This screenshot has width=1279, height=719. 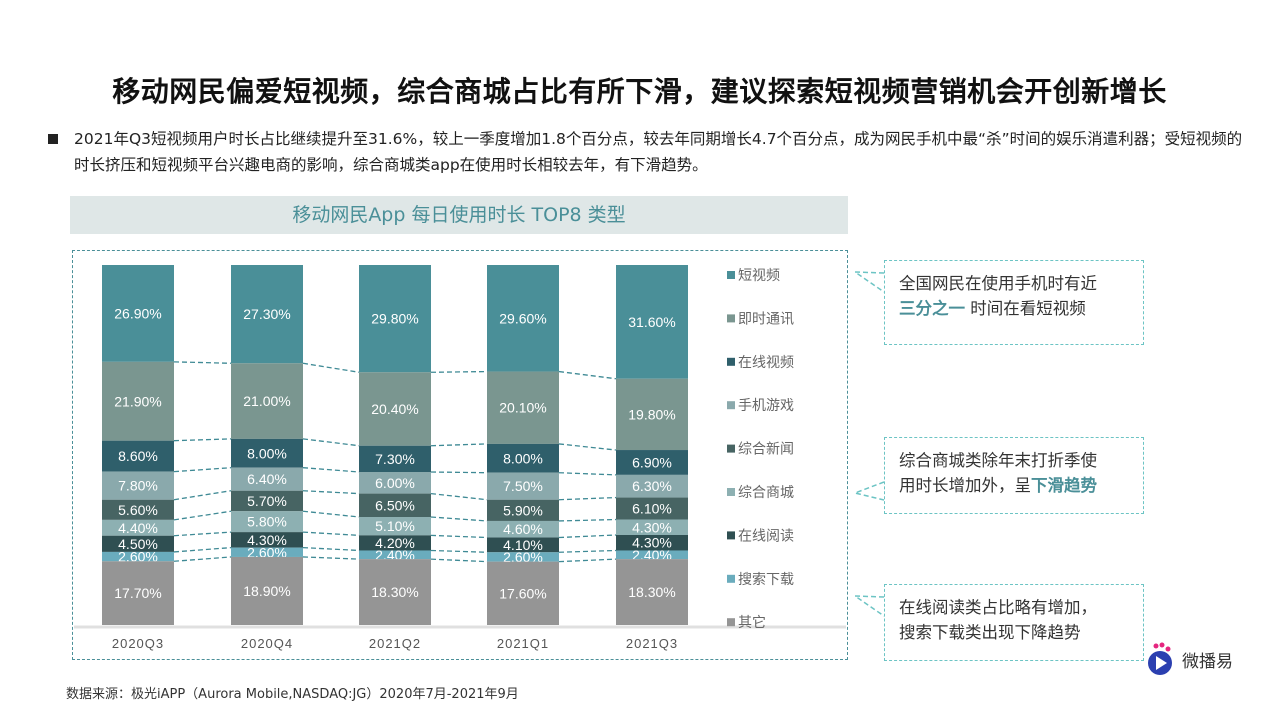 What do you see at coordinates (138, 486) in the screenshot?
I see `data-label: 7.80%` at bounding box center [138, 486].